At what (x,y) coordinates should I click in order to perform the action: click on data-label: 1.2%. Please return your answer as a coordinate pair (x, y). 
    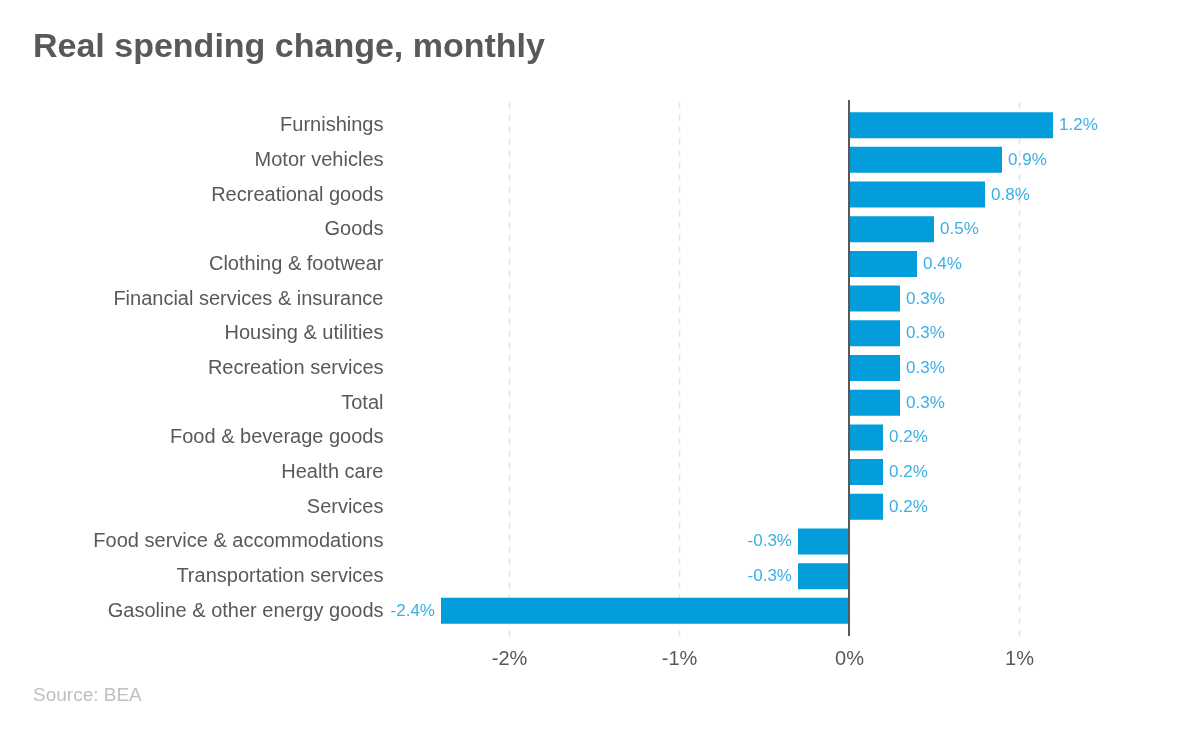
    Looking at the image, I should click on (1078, 125).